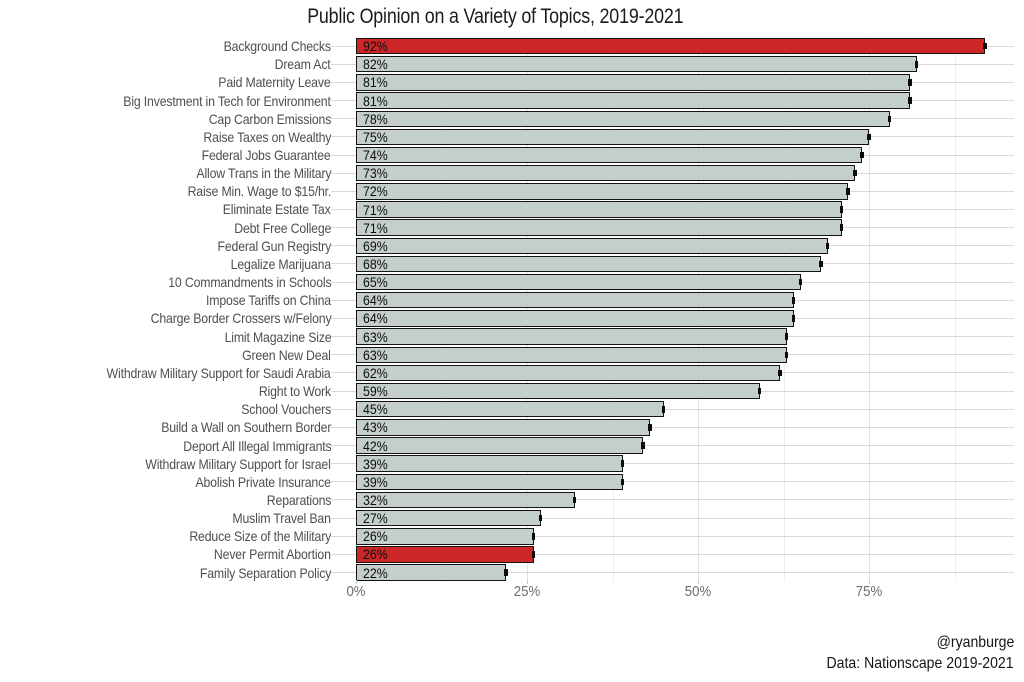 Image resolution: width=1024 pixels, height=682 pixels. I want to click on plot-cell: 62%, so click(672, 373).